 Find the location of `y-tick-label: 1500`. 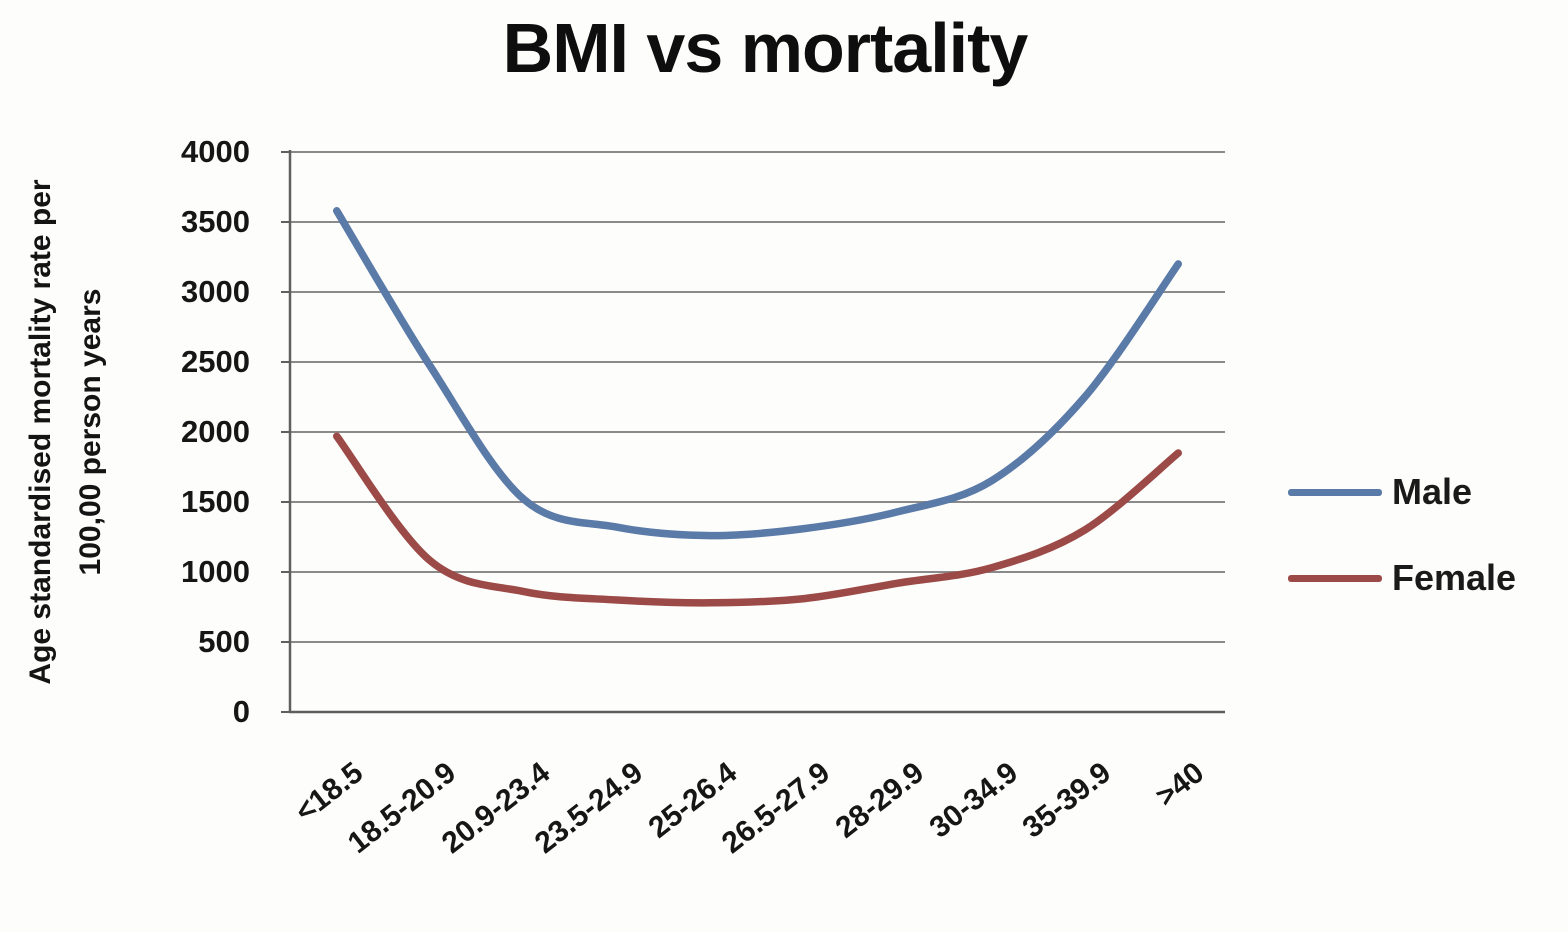

y-tick-label: 1500 is located at coordinates (215, 501).